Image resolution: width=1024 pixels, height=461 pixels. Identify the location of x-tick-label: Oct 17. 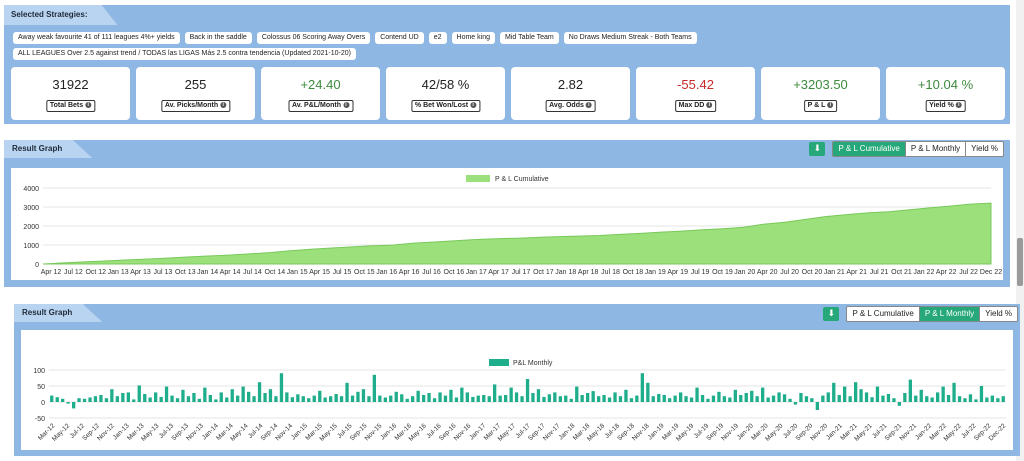
(543, 272).